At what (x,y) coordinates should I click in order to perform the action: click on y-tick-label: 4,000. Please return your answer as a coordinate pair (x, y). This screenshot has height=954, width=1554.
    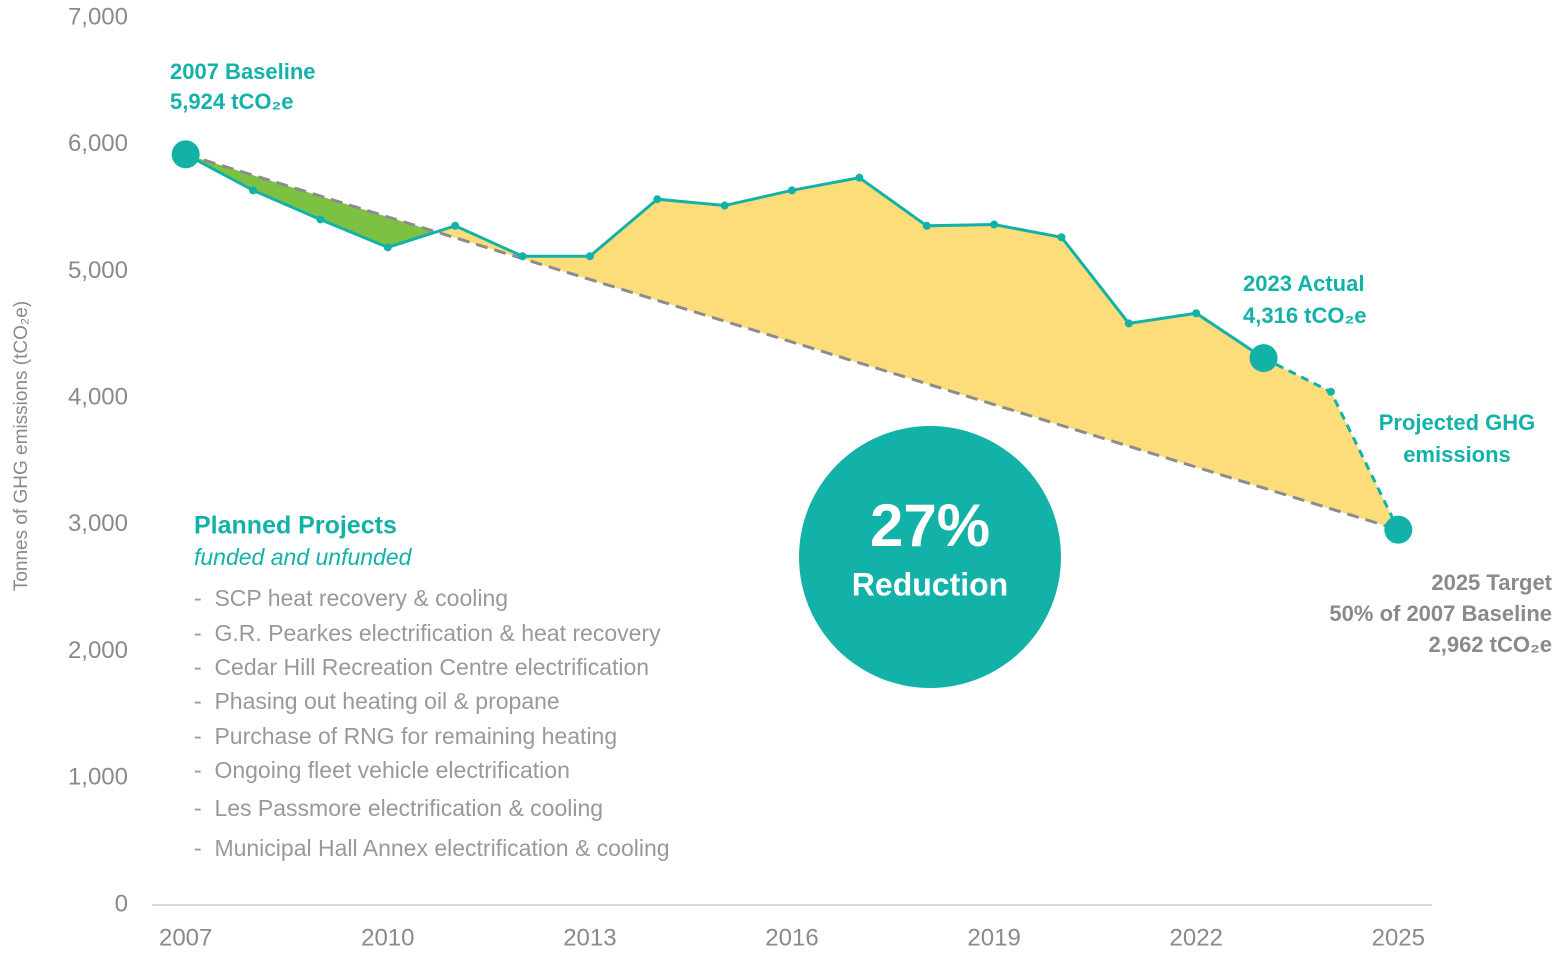
    Looking at the image, I should click on (98, 396).